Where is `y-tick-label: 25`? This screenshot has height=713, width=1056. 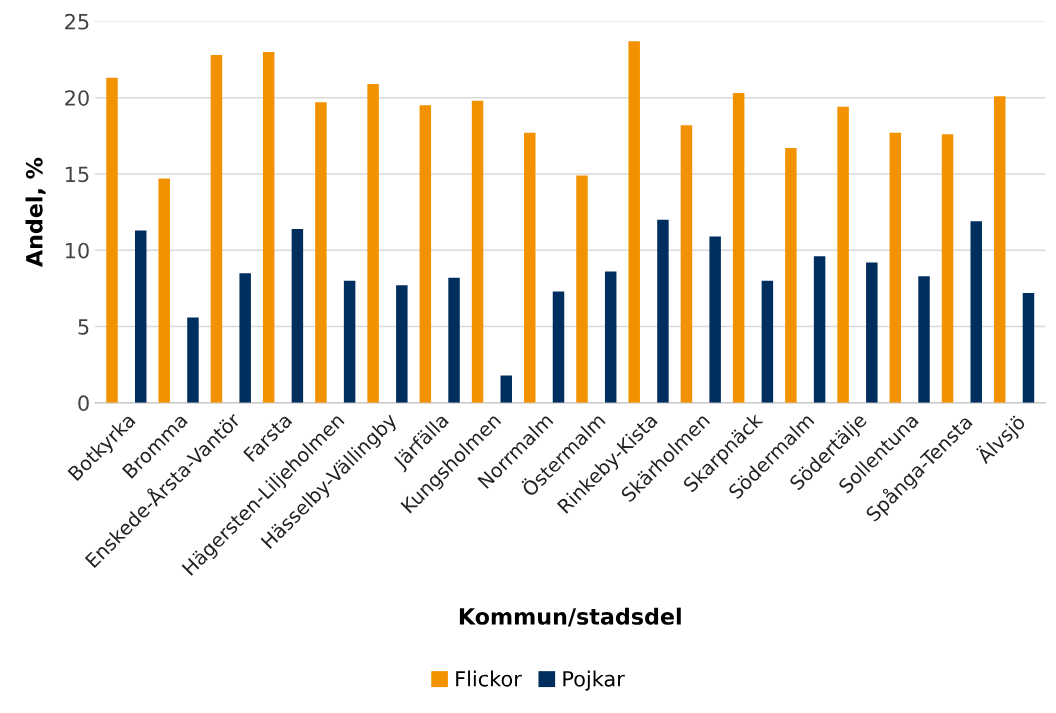
y-tick-label: 25 is located at coordinates (77, 21).